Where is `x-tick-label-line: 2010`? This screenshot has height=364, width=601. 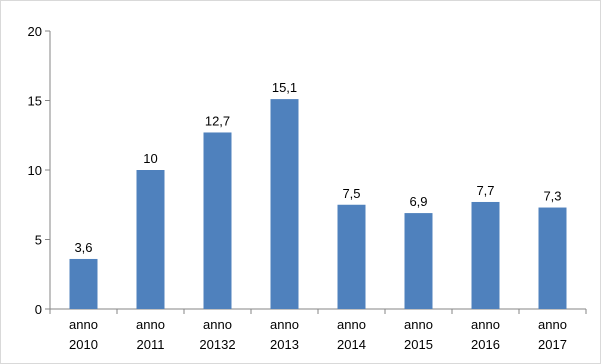 x-tick-label-line: 2010 is located at coordinates (83, 344).